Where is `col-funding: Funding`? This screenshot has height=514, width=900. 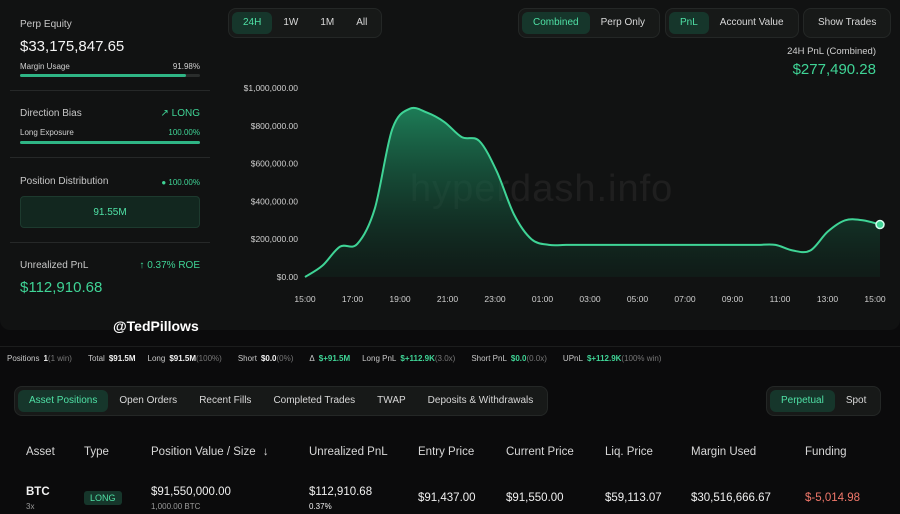
col-funding: Funding is located at coordinates (826, 452).